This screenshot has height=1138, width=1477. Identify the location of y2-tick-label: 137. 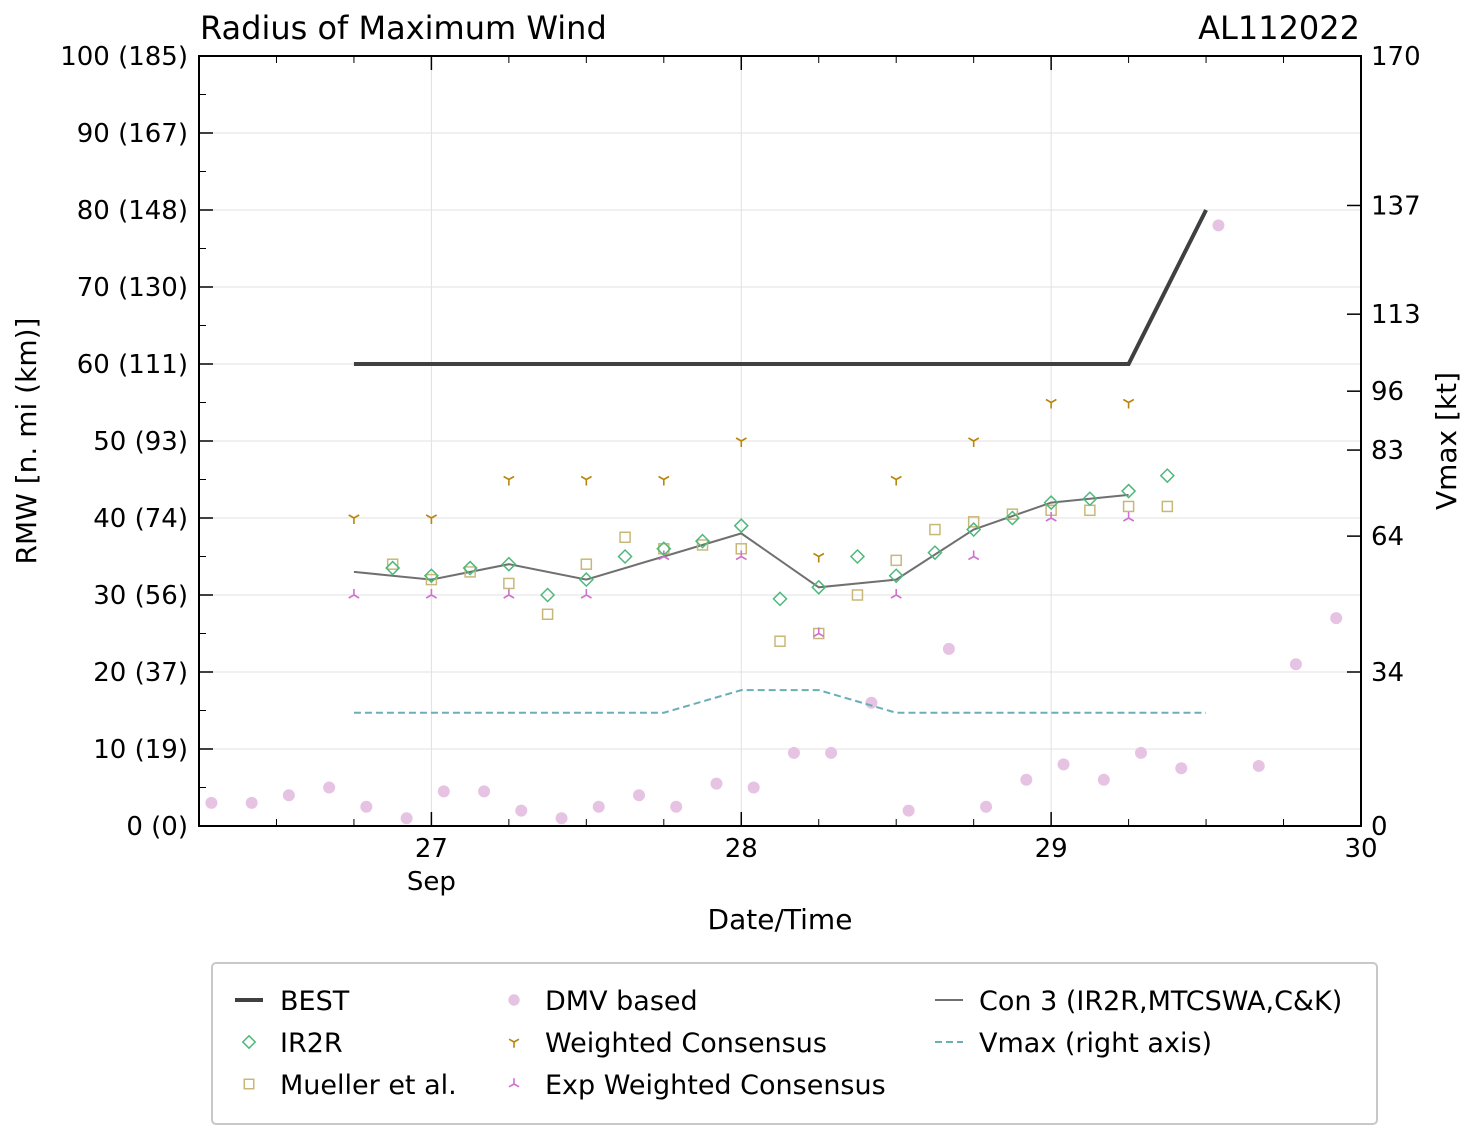
(1396, 206).